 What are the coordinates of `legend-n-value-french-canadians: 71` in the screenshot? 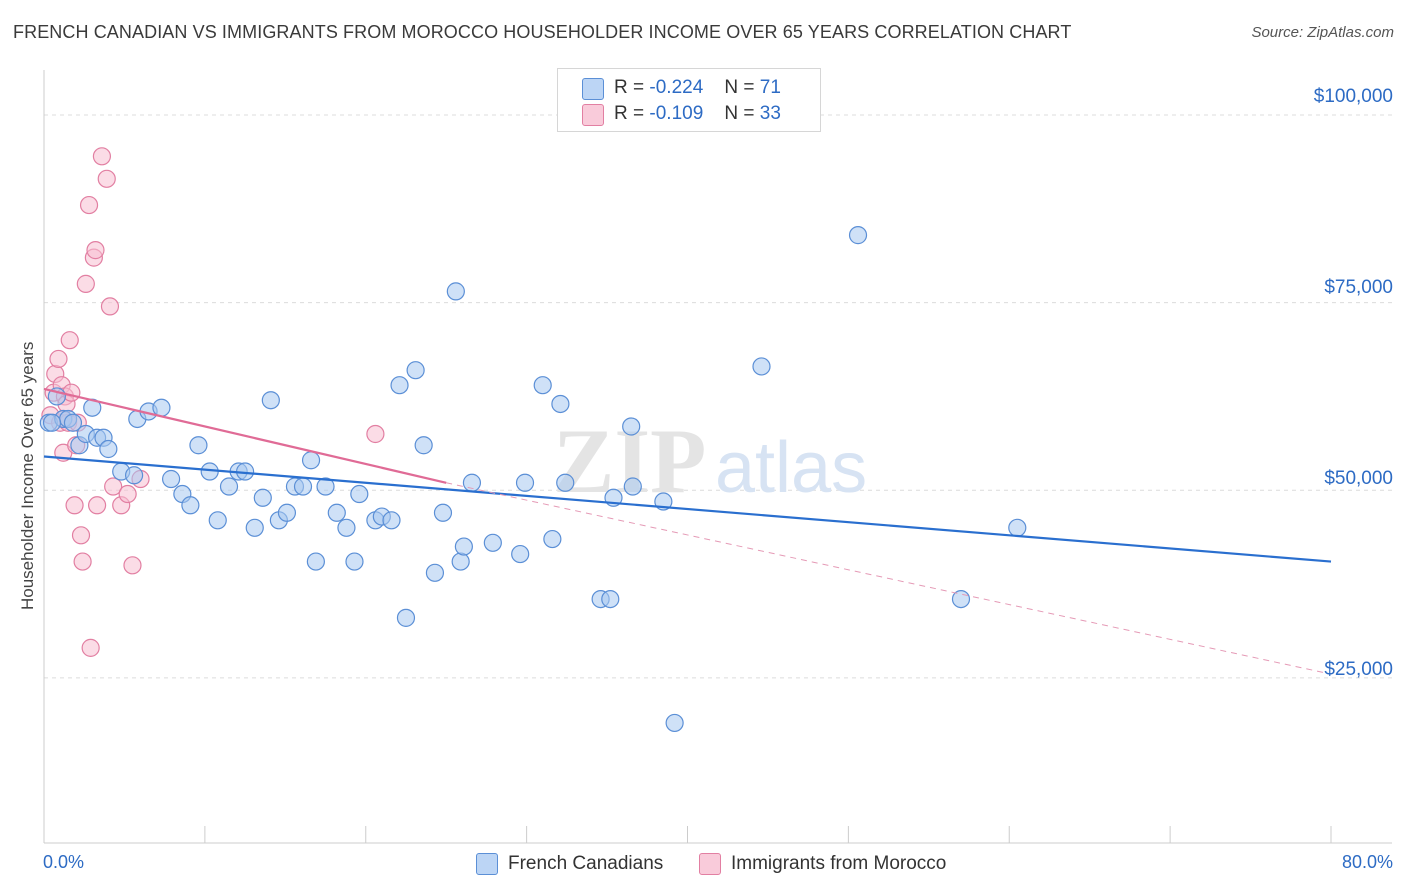 It's located at (770, 87).